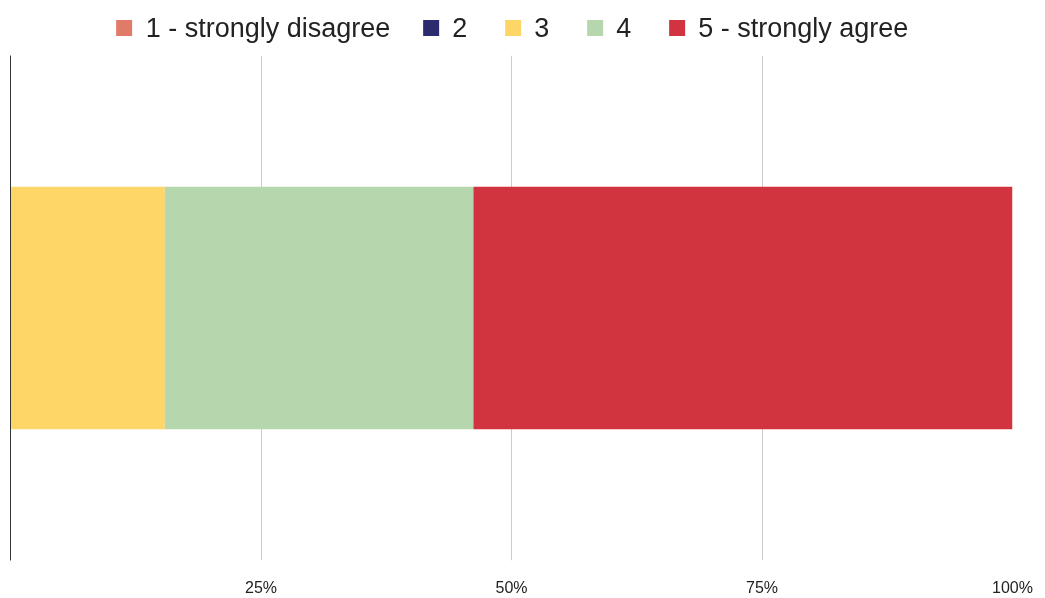 The image size is (1045, 598). What do you see at coordinates (1012, 587) in the screenshot?
I see `x-tick-label: 100%` at bounding box center [1012, 587].